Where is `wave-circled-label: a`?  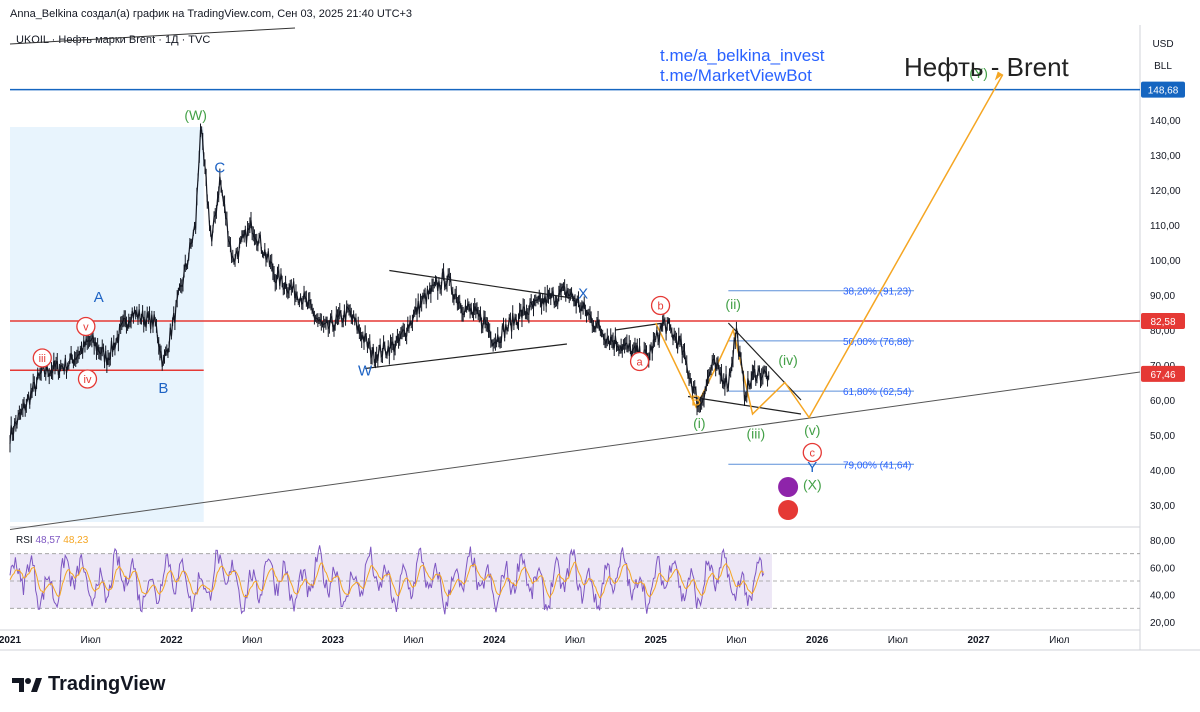 wave-circled-label: a is located at coordinates (639, 361).